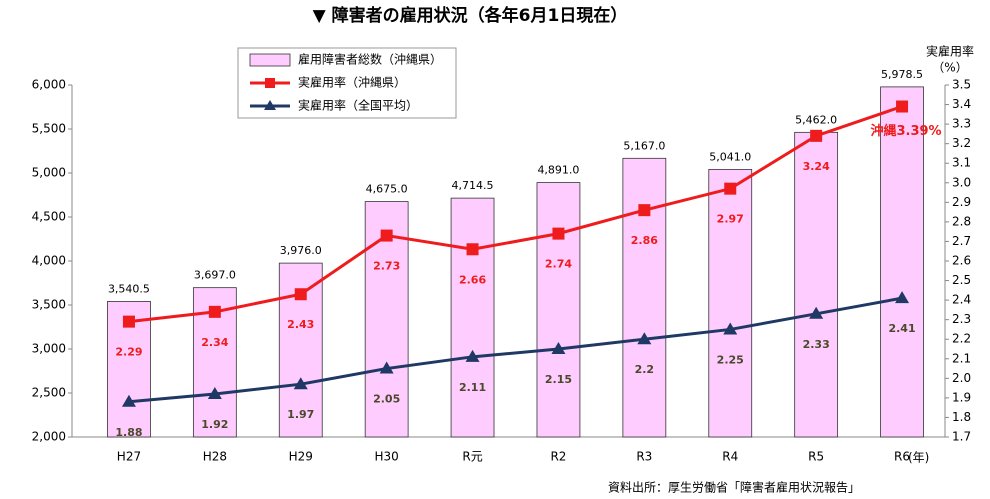  What do you see at coordinates (386, 399) in the screenshot?
I see `data-label: 2.05` at bounding box center [386, 399].